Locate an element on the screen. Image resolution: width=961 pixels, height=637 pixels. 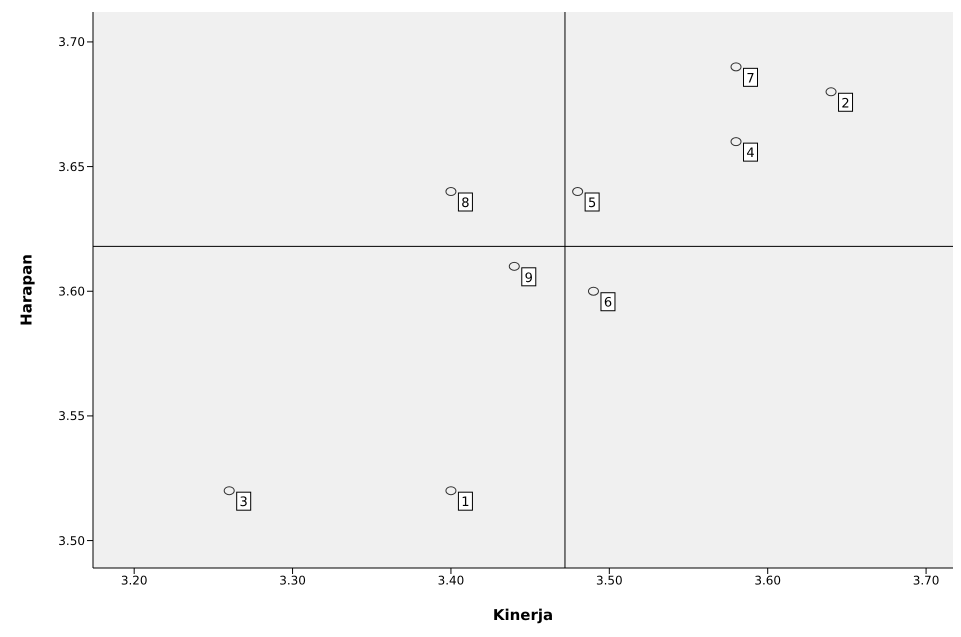
annotation: 5 is located at coordinates (592, 203).